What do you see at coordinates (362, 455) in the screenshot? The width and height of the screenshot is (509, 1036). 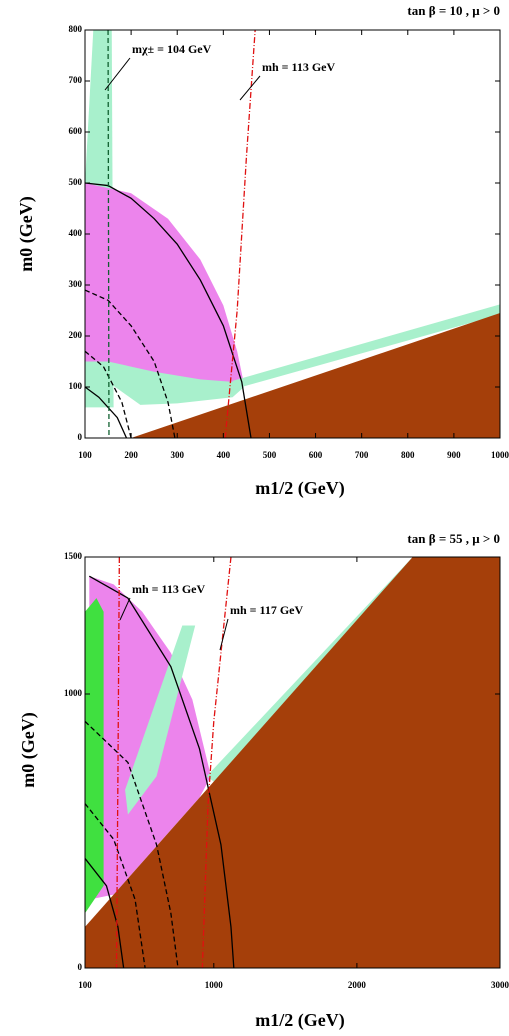 I see `x-tick-label: 700` at bounding box center [362, 455].